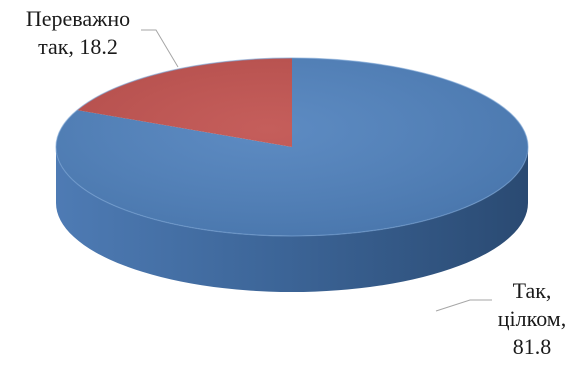  Describe the element at coordinates (78, 46) in the screenshot. I see `slice-label-2-line-2: так, 18.2` at that location.